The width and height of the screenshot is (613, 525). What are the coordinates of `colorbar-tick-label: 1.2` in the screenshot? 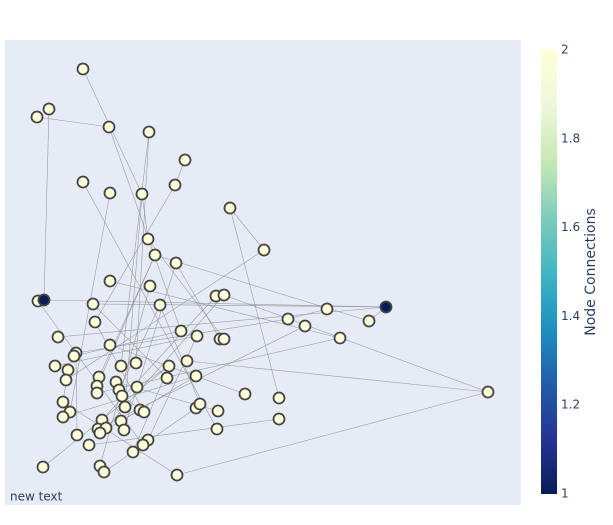 It's located at (570, 405).